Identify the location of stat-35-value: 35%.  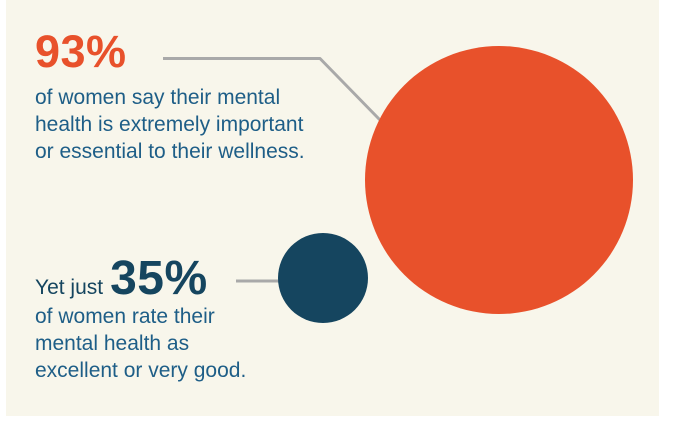
(159, 278).